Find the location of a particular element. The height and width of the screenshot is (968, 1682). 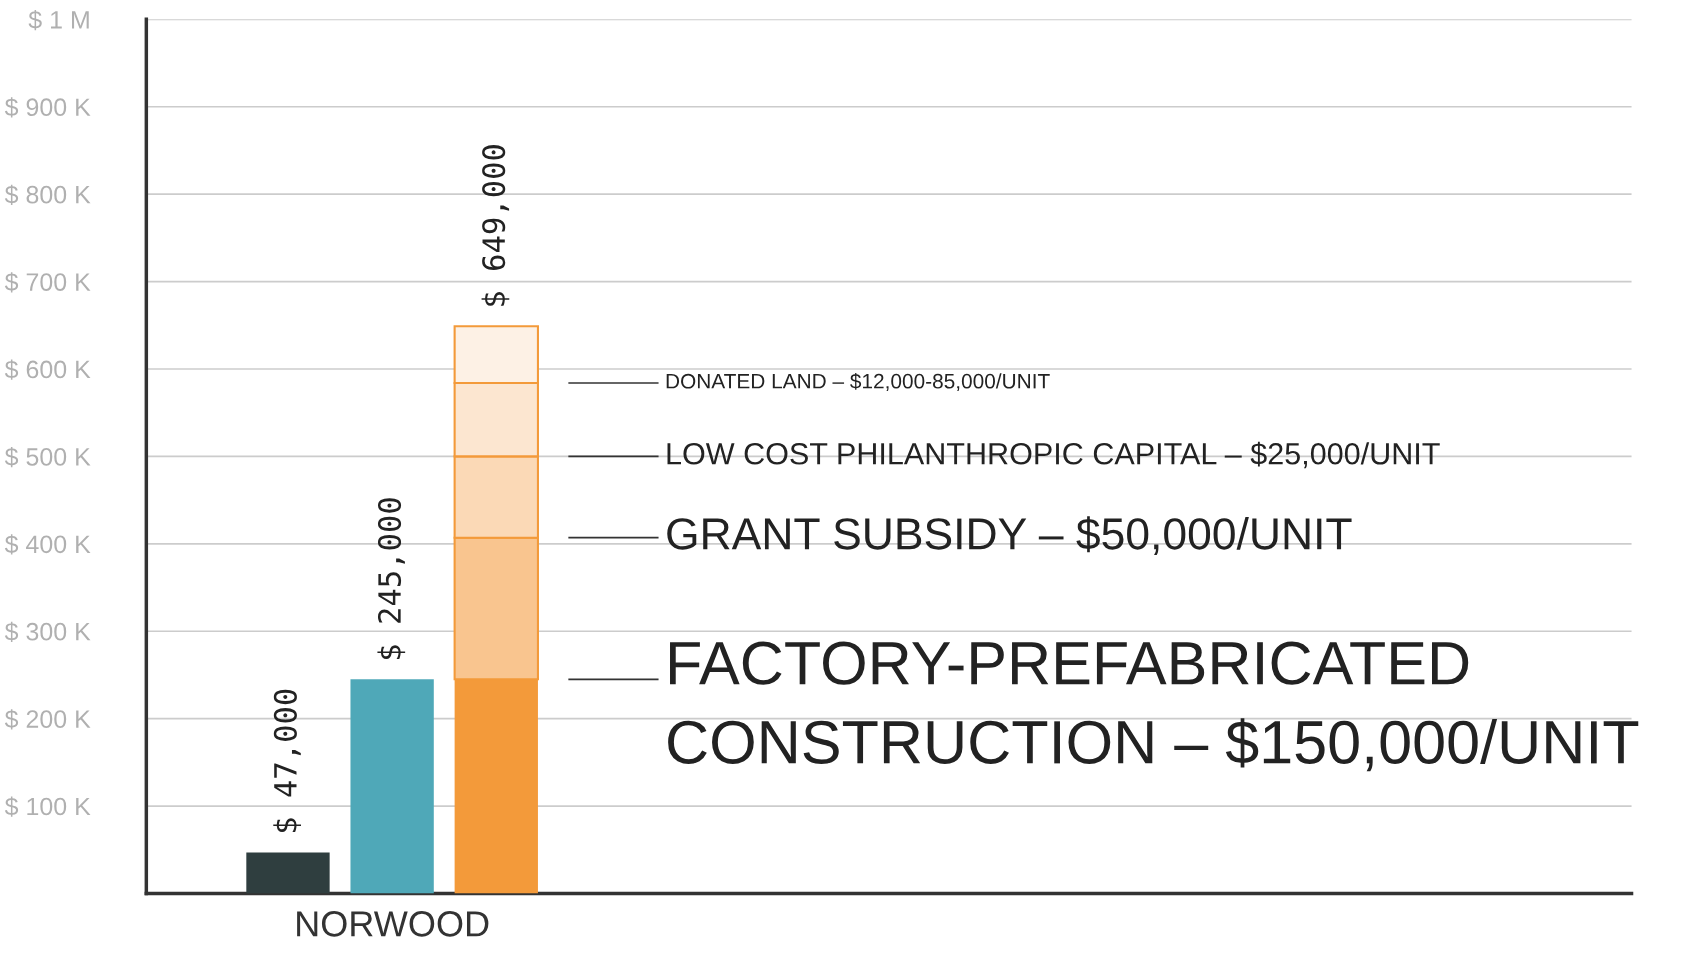

y-tick-label: $ 500 K is located at coordinates (47, 457).